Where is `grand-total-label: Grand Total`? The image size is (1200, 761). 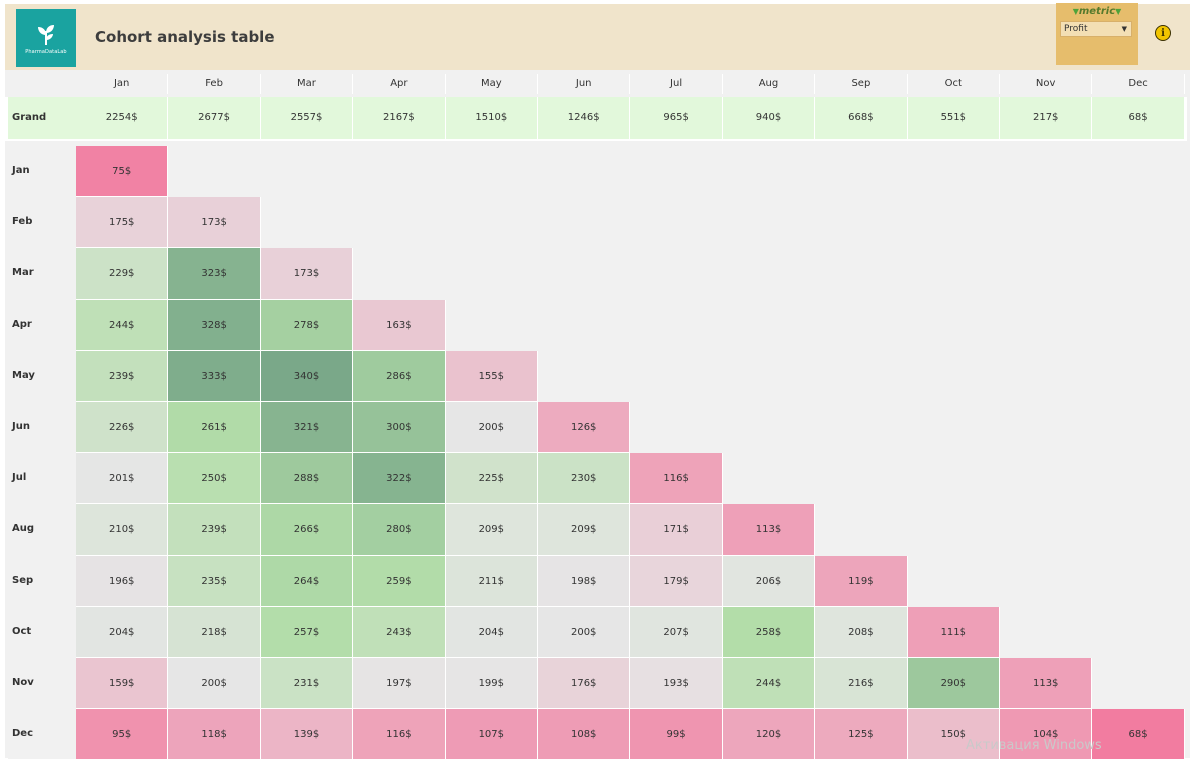
grand-total-label: Grand Total is located at coordinates (42, 131).